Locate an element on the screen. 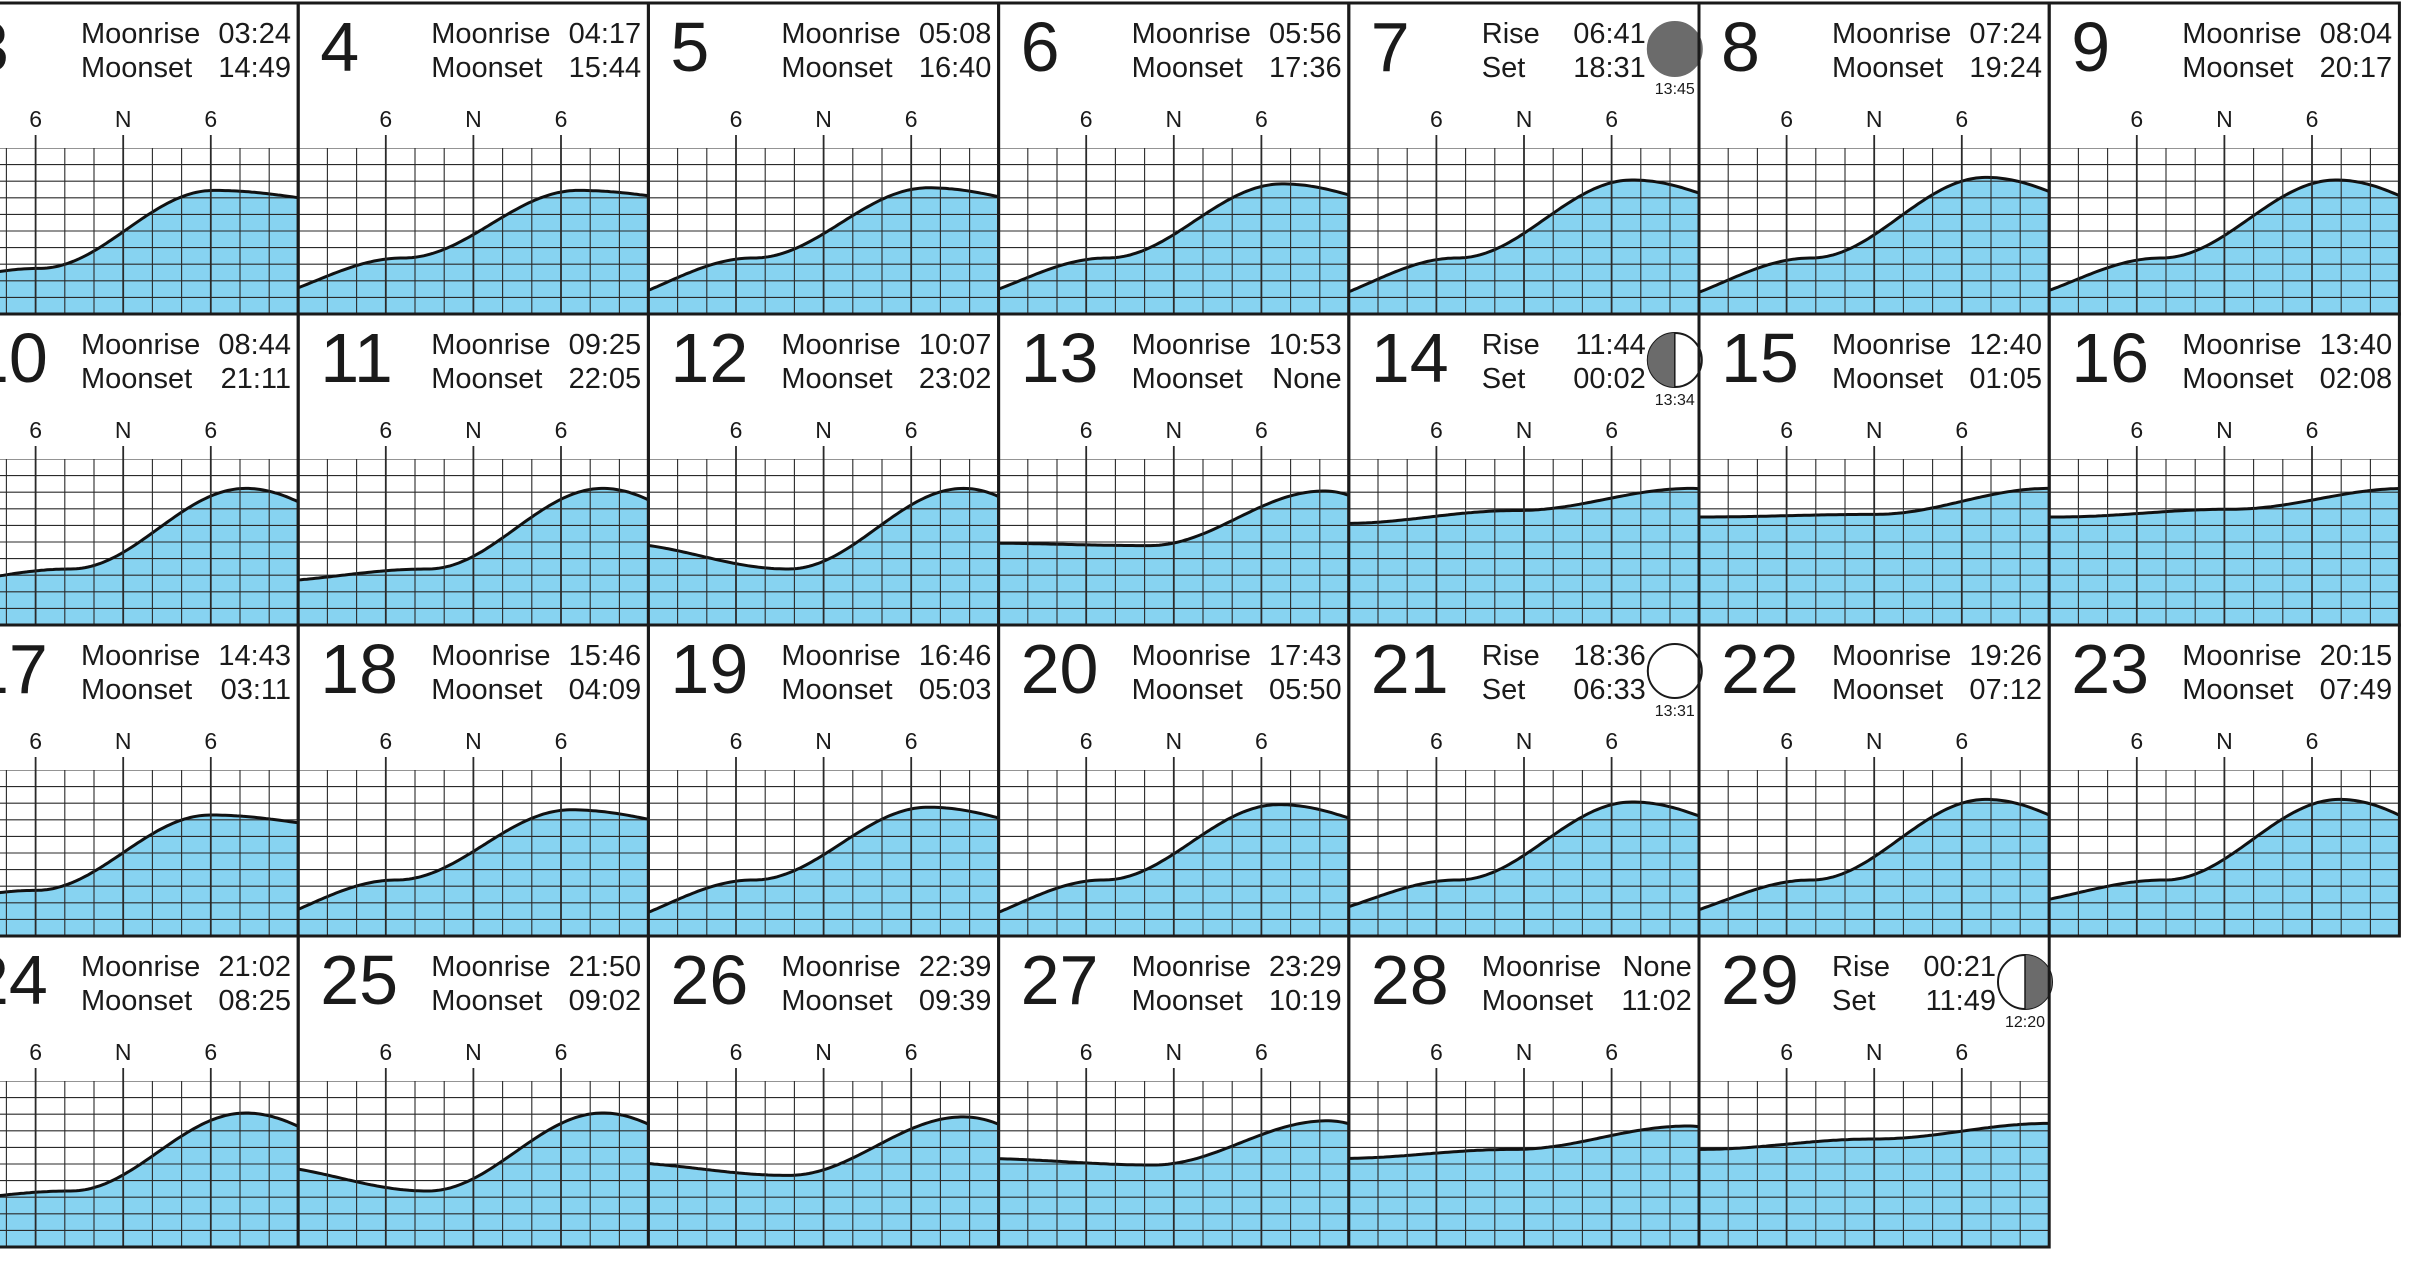  moonset-time: 05:03 is located at coordinates (955, 690).